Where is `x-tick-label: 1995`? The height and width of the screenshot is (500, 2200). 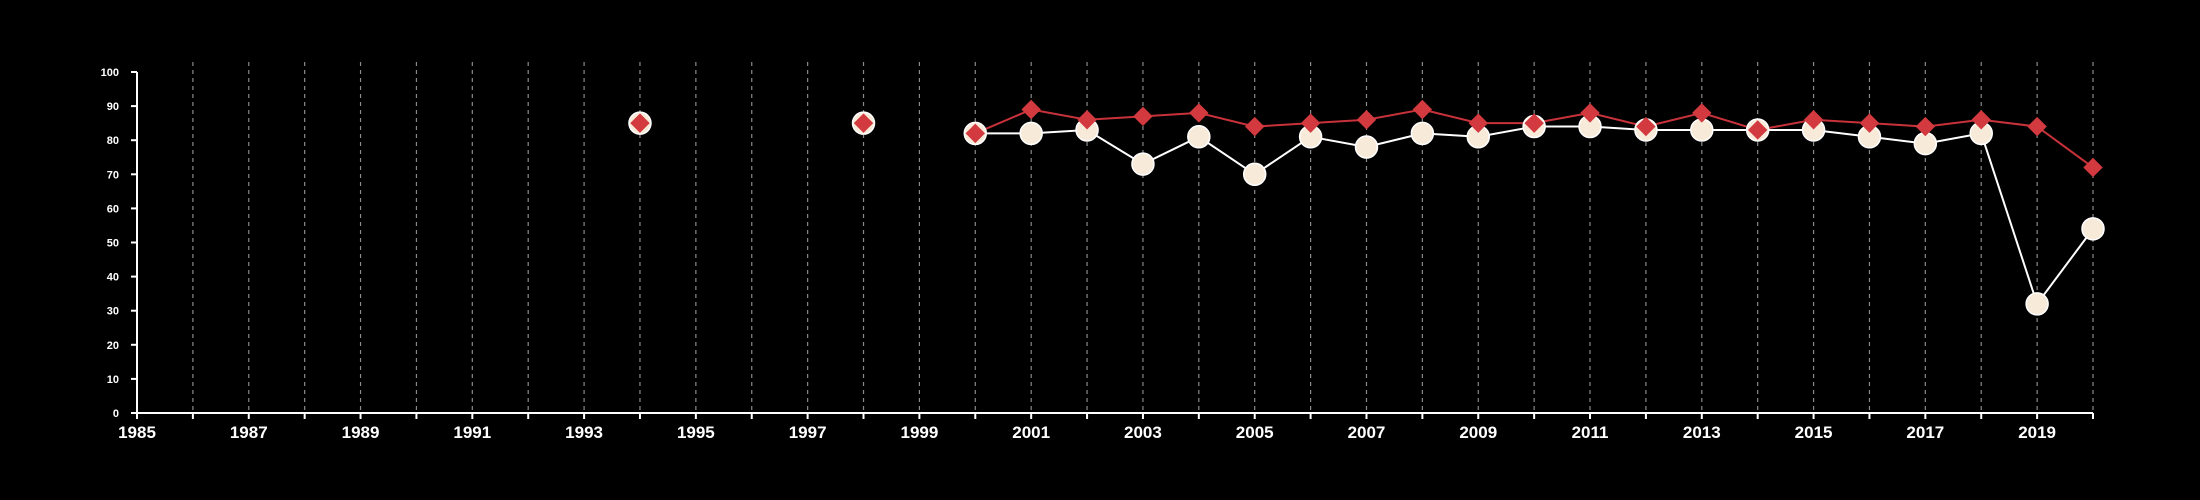 x-tick-label: 1995 is located at coordinates (696, 432).